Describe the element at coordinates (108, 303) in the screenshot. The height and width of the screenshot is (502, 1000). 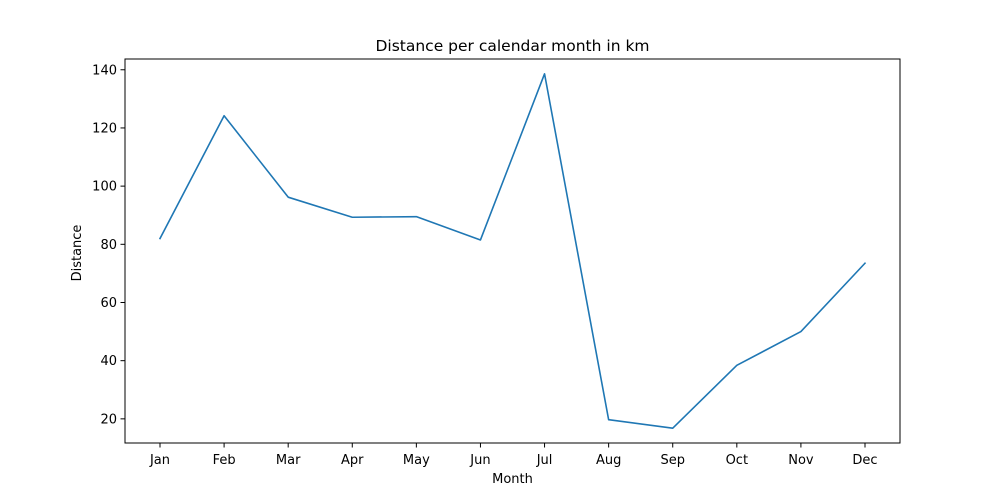
I see `y-tick-label-60: 60` at that location.